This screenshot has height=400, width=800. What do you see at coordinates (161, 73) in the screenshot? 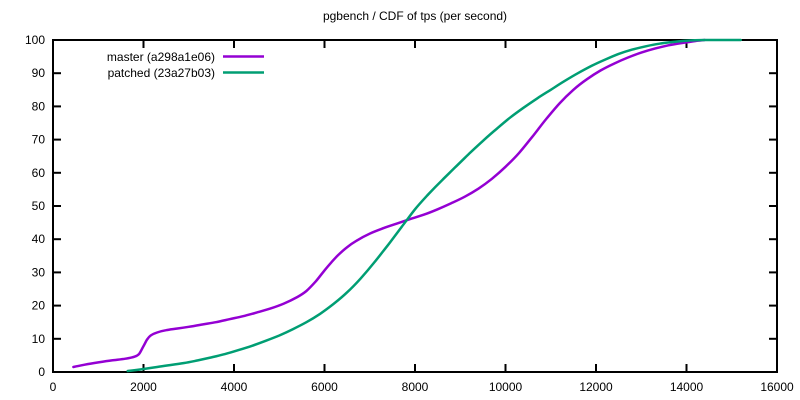
I see `legend-label-1: patched (23a27b03)` at bounding box center [161, 73].